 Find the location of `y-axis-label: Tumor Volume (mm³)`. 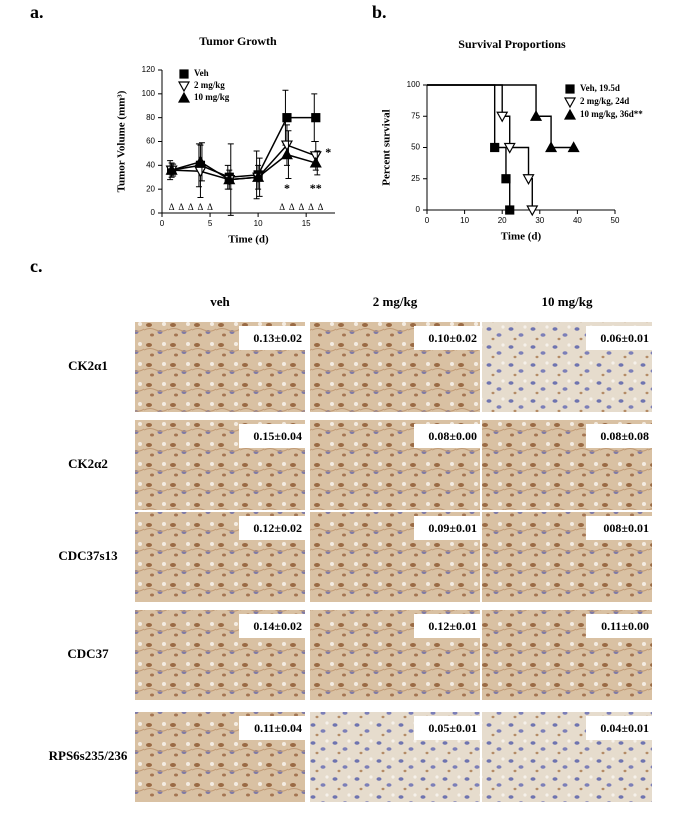

y-axis-label: Tumor Volume (mm³) is located at coordinates (122, 141).